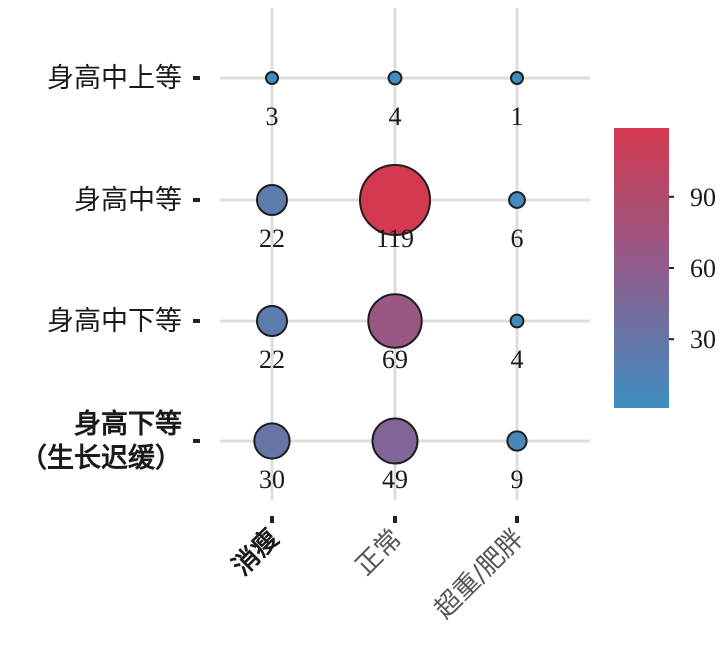 This screenshot has width=725, height=658. I want to click on bubble-value-label: 49, so click(395, 479).